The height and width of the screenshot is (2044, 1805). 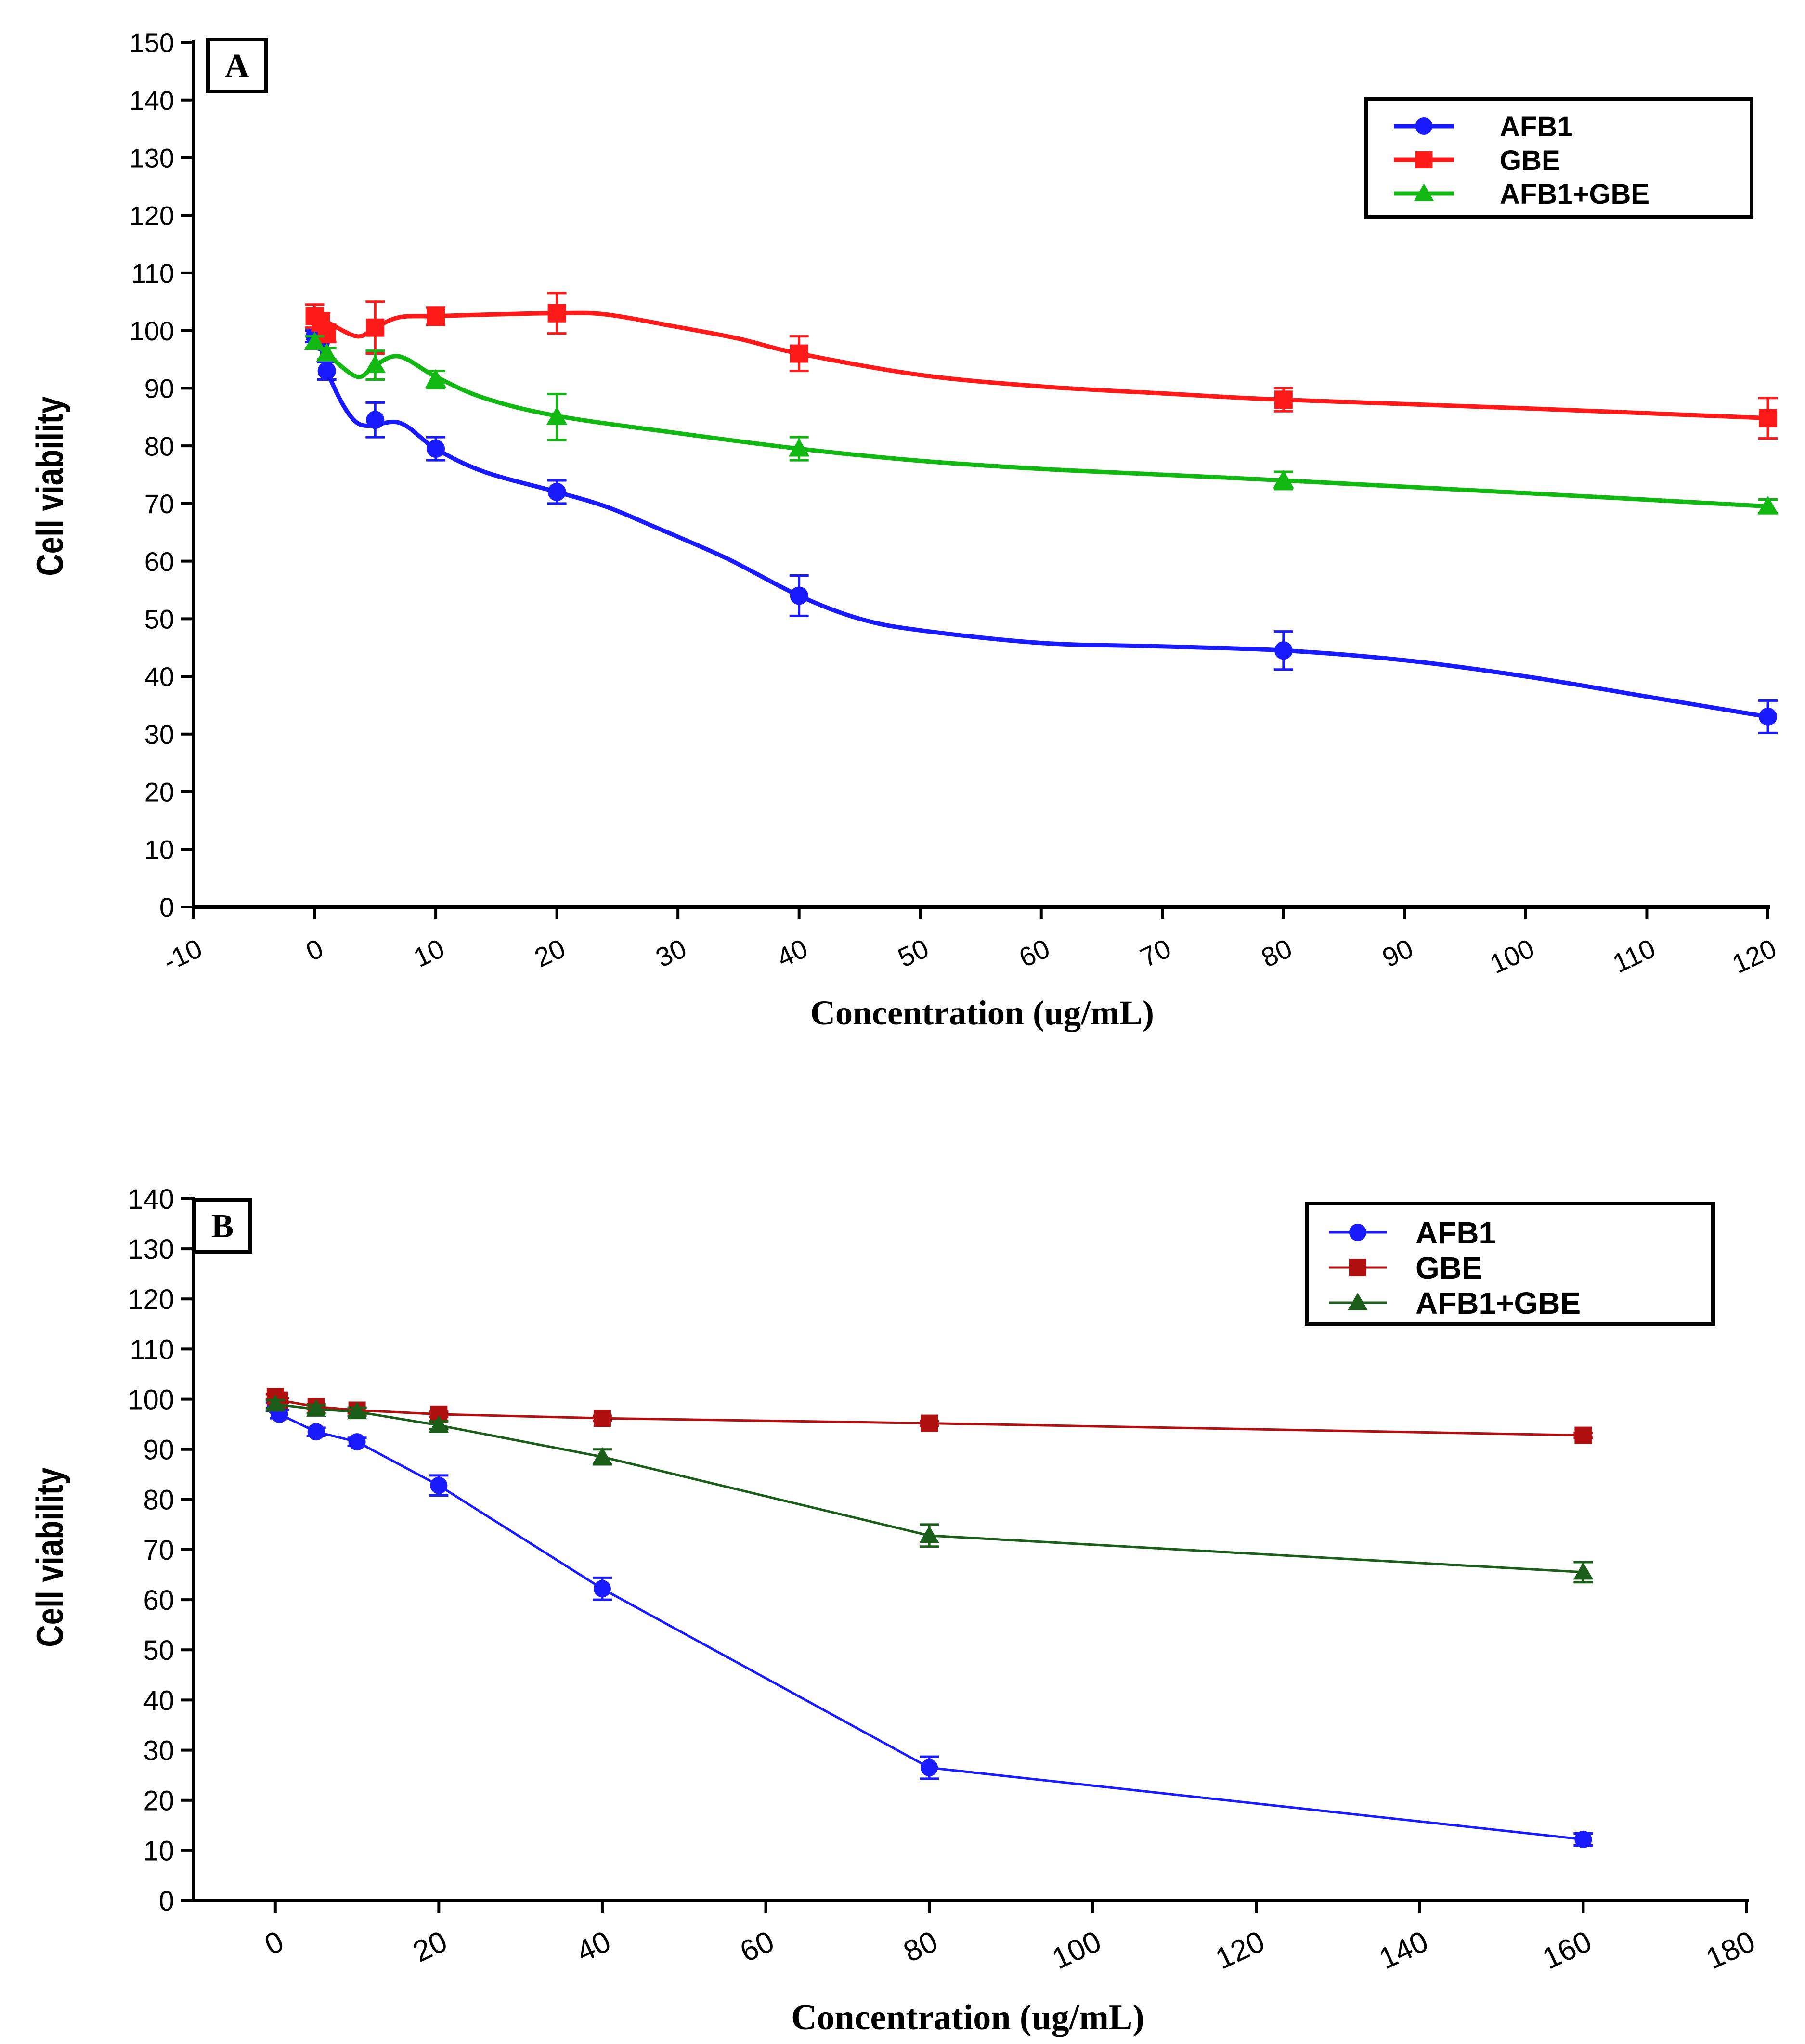 What do you see at coordinates (1155, 953) in the screenshot?
I see `x-tick-label: 70` at bounding box center [1155, 953].